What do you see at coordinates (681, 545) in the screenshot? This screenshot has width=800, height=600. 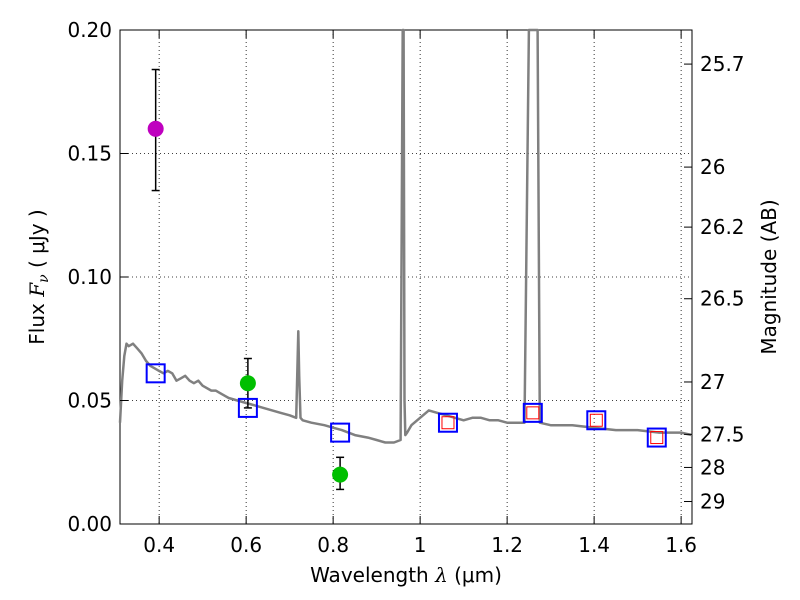 I see `x-tick-label: 1.6` at bounding box center [681, 545].